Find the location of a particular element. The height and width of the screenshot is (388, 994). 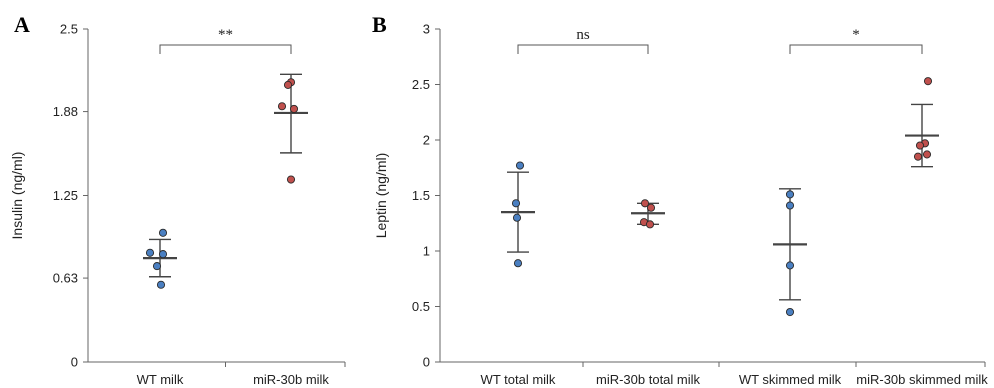

group-mir-30b-milk is located at coordinates (291, 128).